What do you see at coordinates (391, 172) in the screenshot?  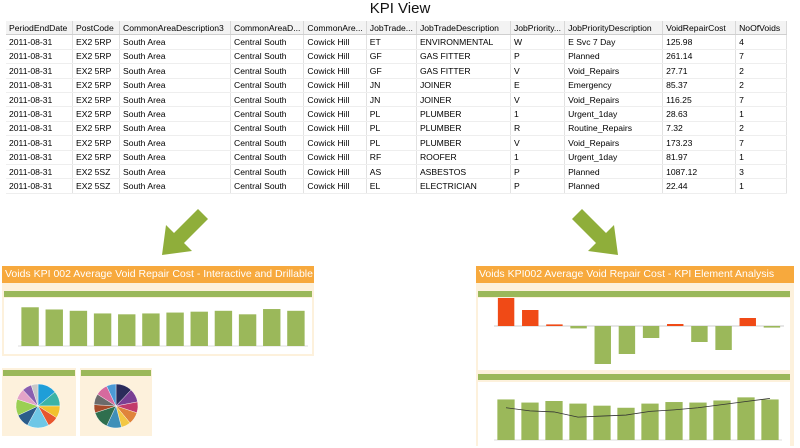 I see `table-cell: AS` at bounding box center [391, 172].